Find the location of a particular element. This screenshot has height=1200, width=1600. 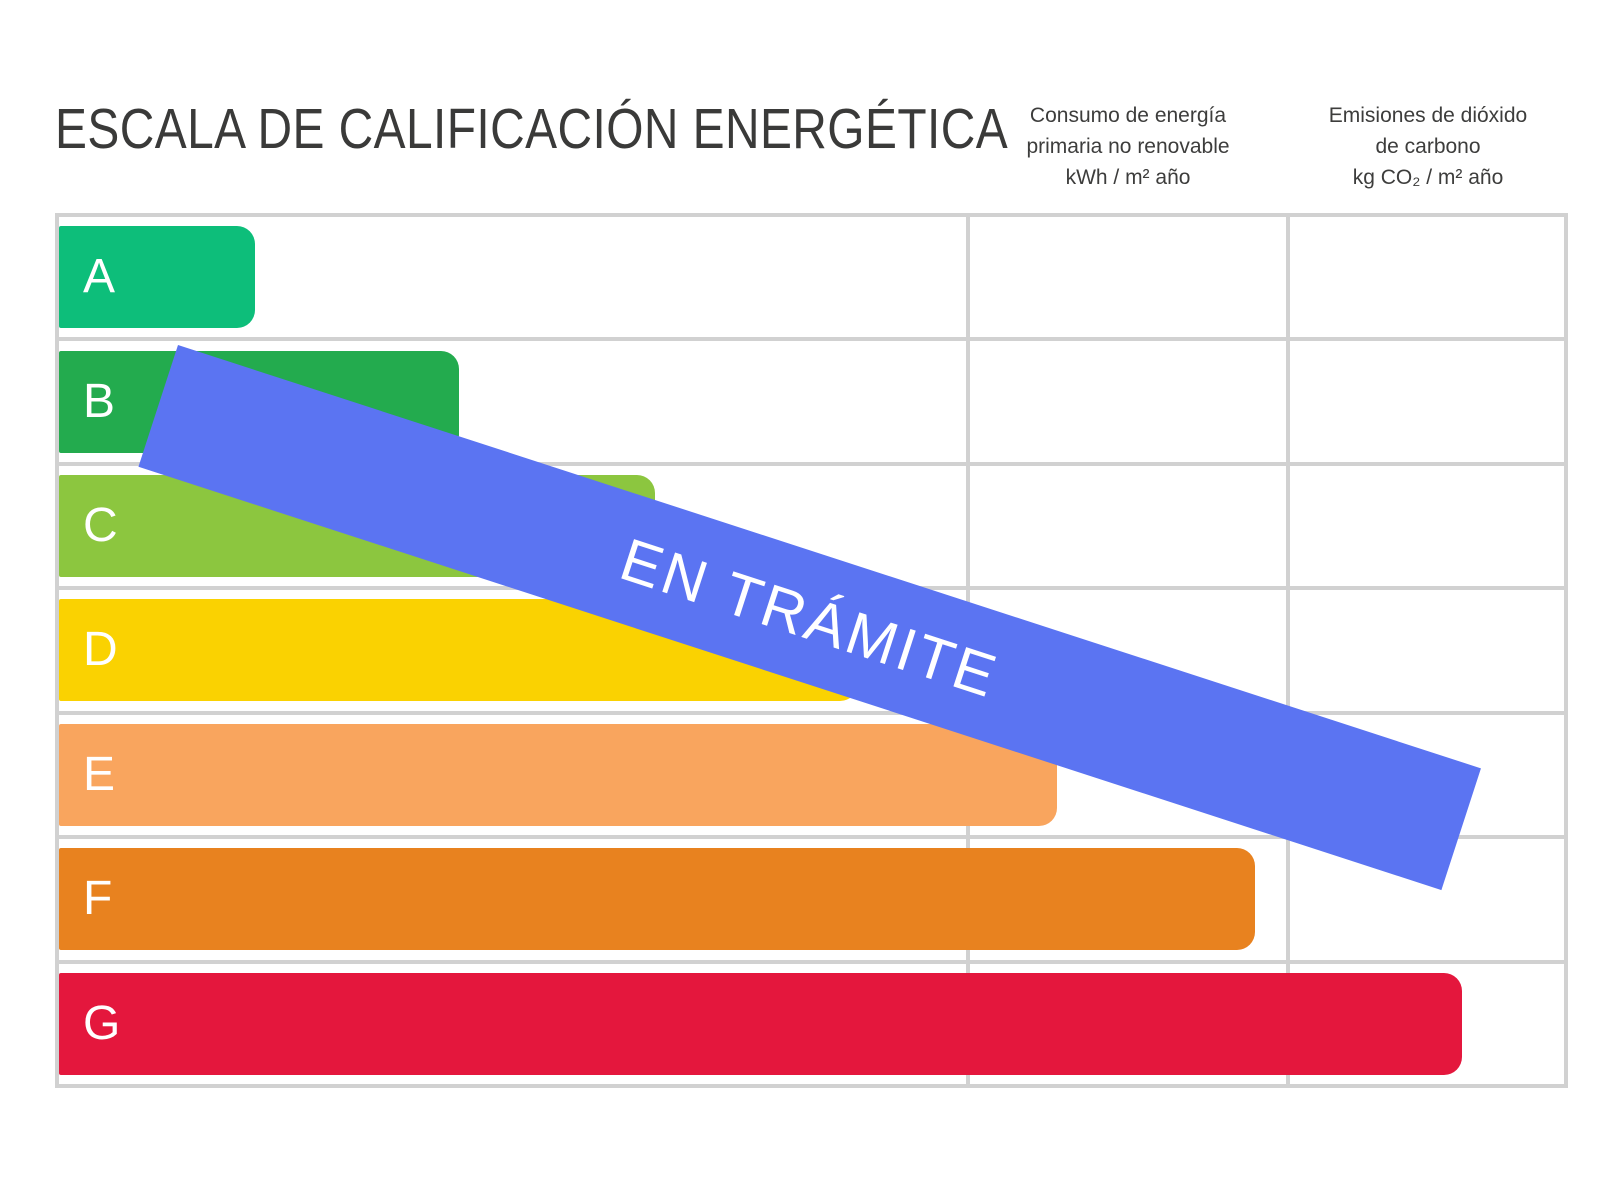

column-header-line: kWh / m² año is located at coordinates (1128, 177).